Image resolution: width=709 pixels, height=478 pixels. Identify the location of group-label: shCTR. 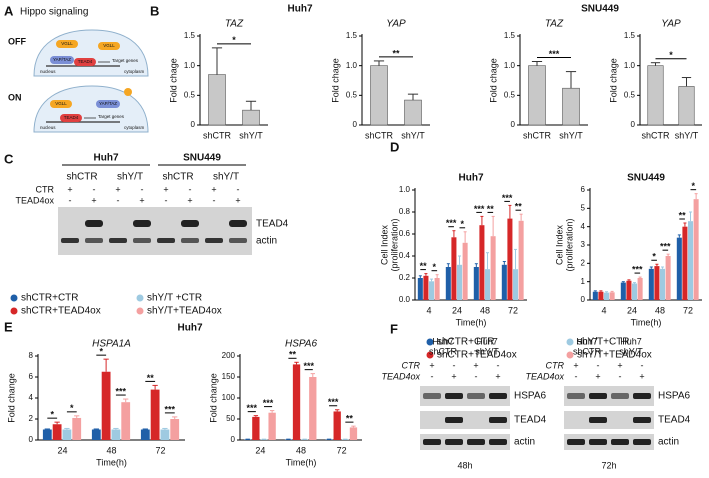
(81, 177).